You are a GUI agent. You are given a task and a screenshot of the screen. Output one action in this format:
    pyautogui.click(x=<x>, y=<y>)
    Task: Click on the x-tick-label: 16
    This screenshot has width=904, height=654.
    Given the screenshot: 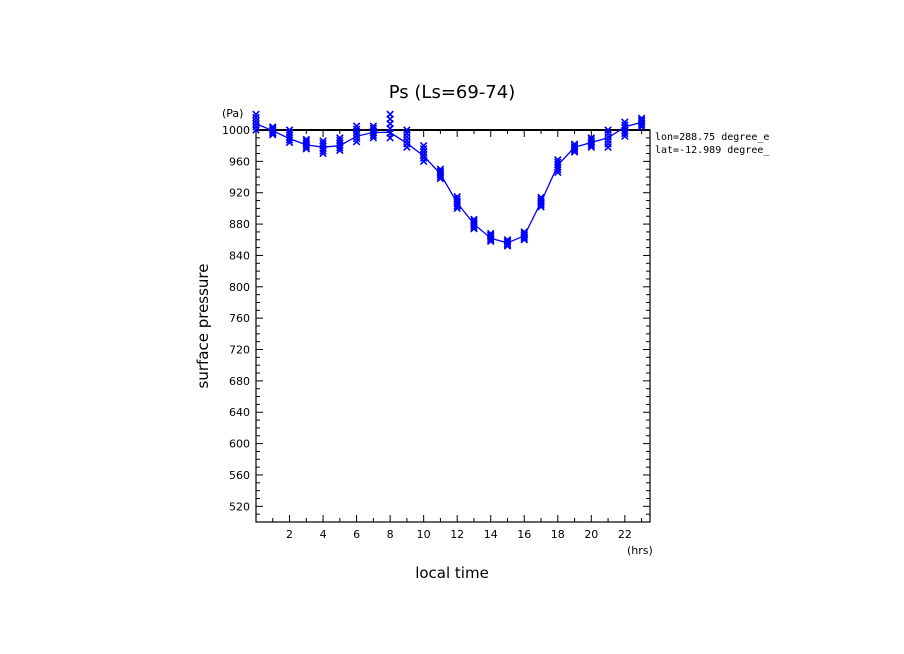 What is the action you would take?
    pyautogui.click(x=524, y=534)
    